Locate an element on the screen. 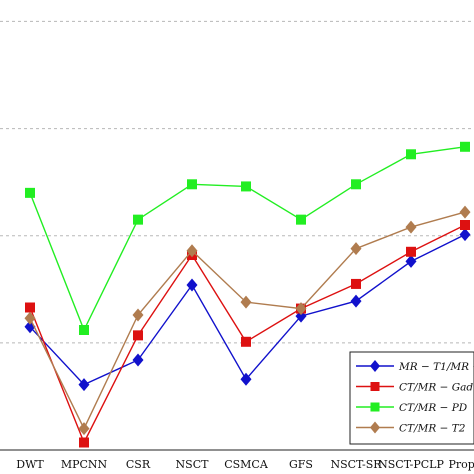 The height and width of the screenshot is (474, 474). legend-item: MR − T1/MR − T is located at coordinates (415, 366).